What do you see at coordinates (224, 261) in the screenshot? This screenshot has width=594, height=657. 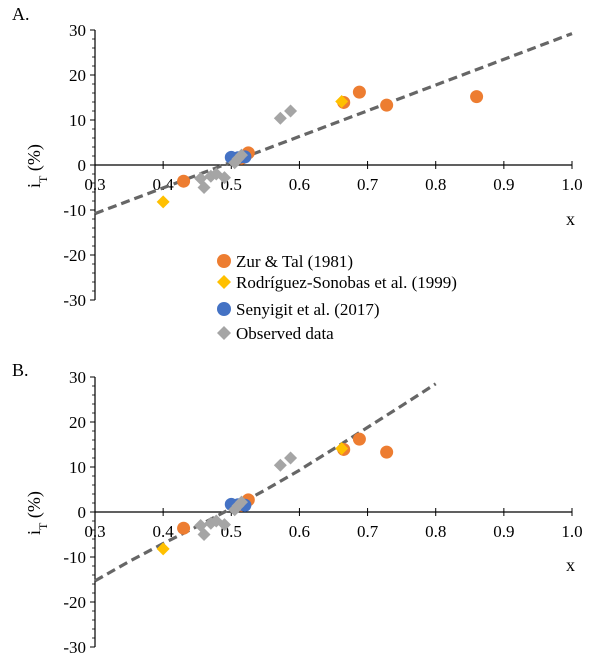 I see `legend-marker-zur` at bounding box center [224, 261].